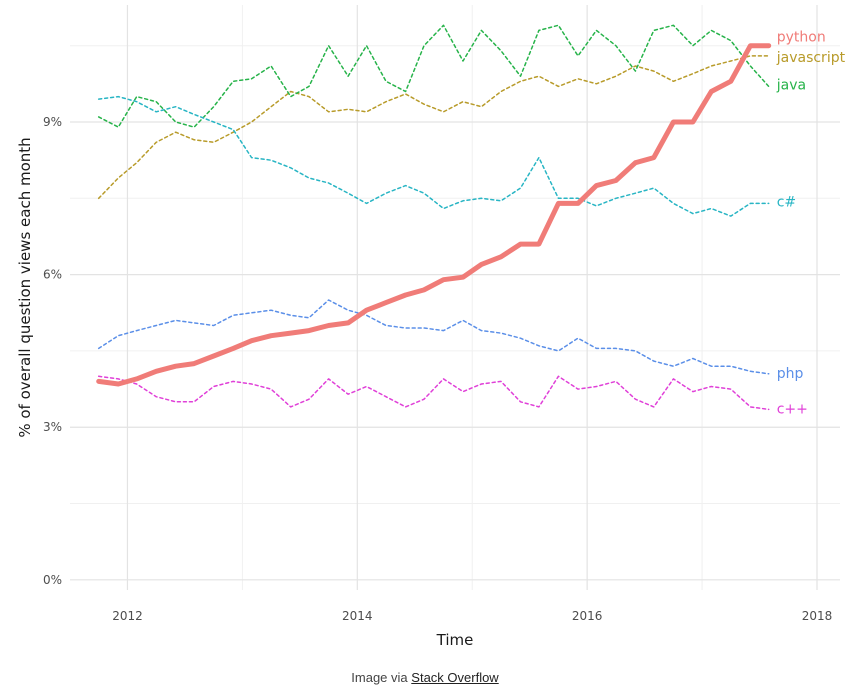 The image size is (850, 698). I want to click on y-tick-label: 6%, so click(52, 275).